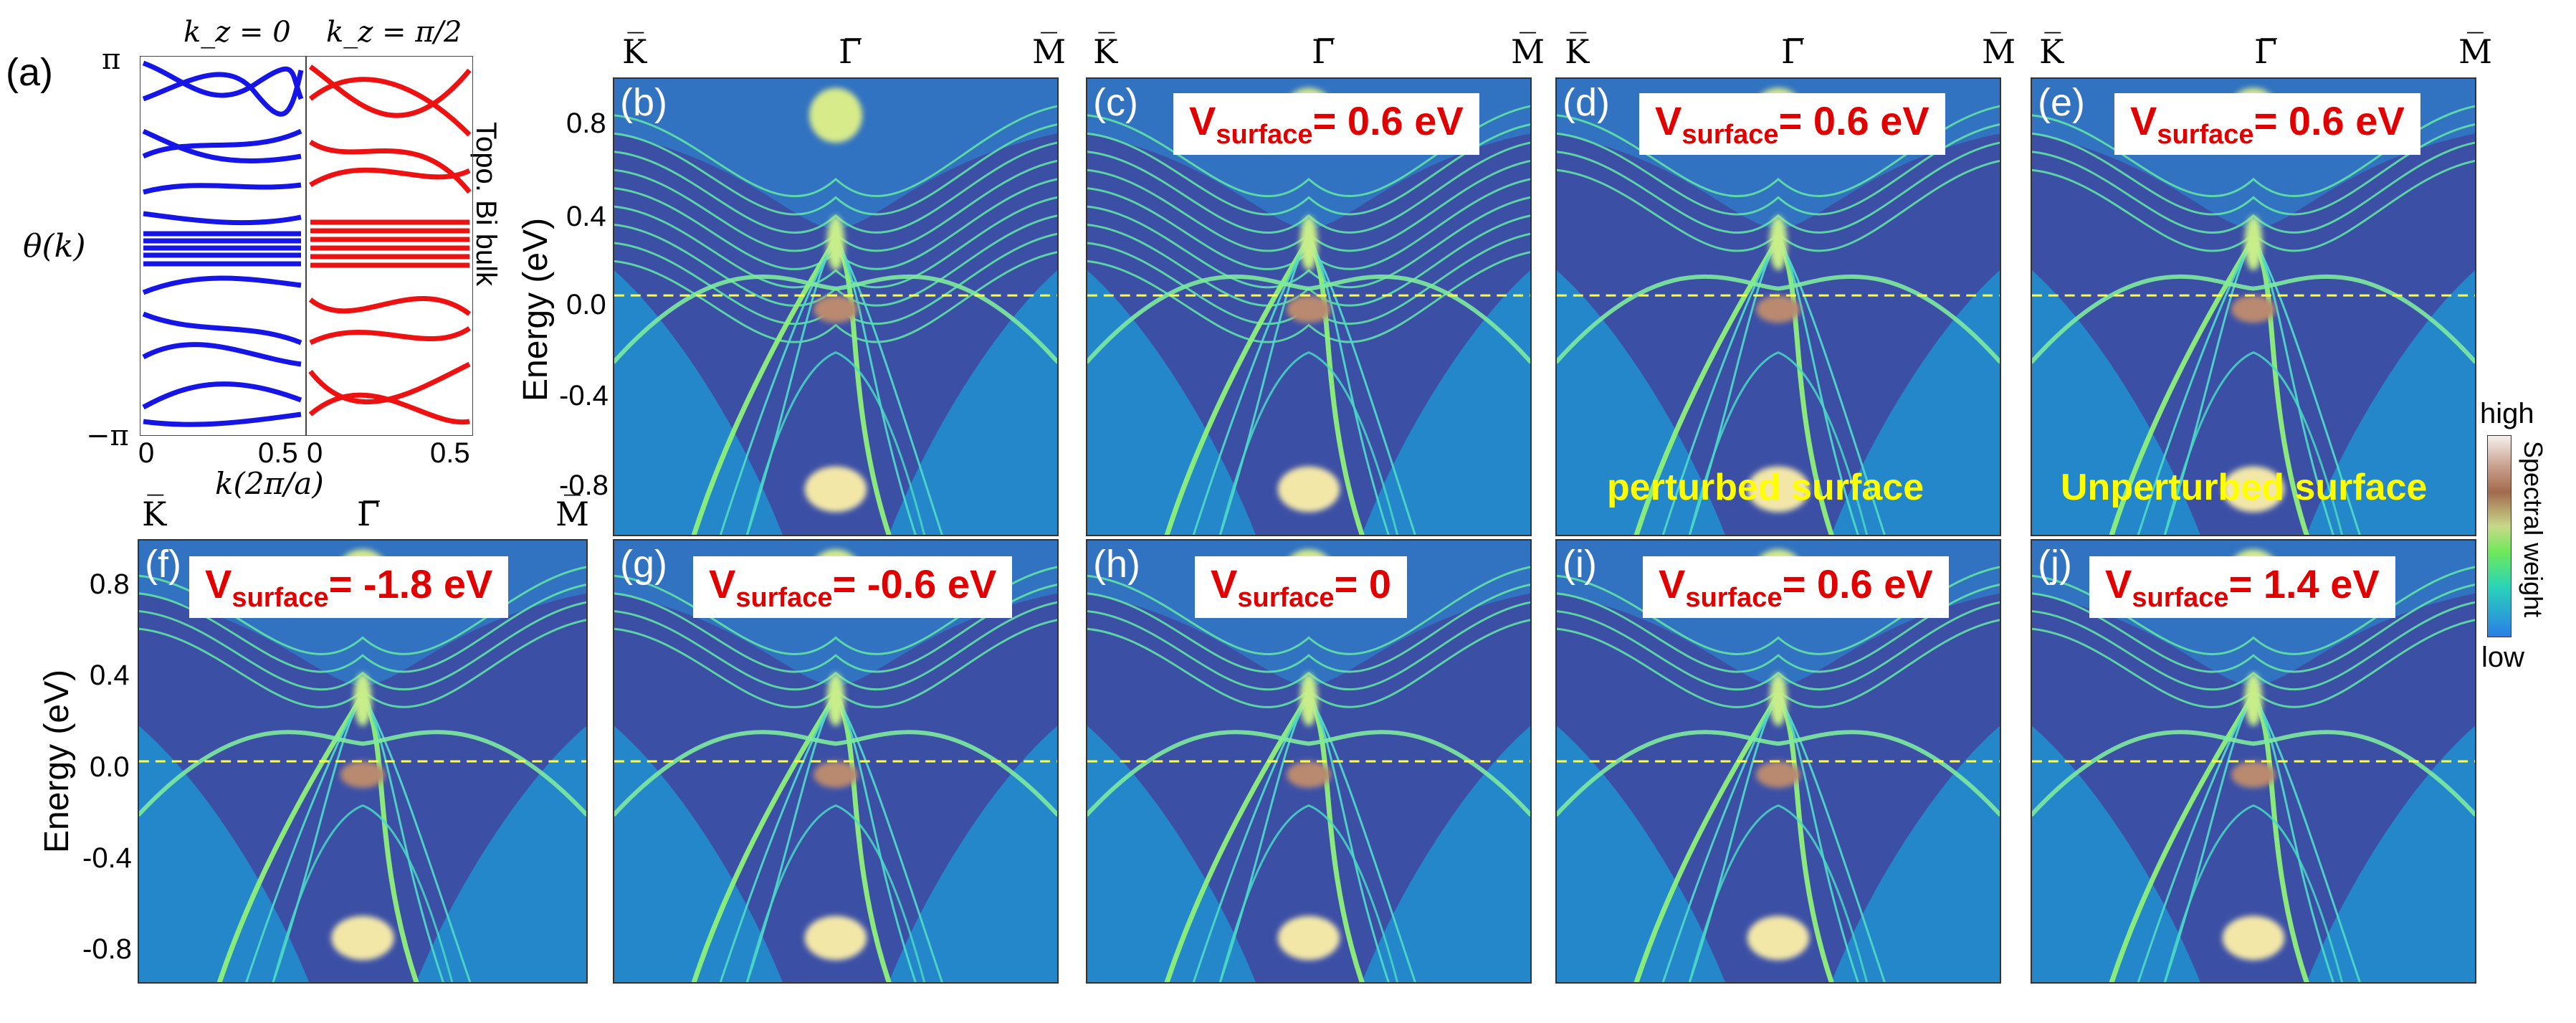  What do you see at coordinates (634, 51) in the screenshot?
I see `kbar-label-b: K̅` at bounding box center [634, 51].